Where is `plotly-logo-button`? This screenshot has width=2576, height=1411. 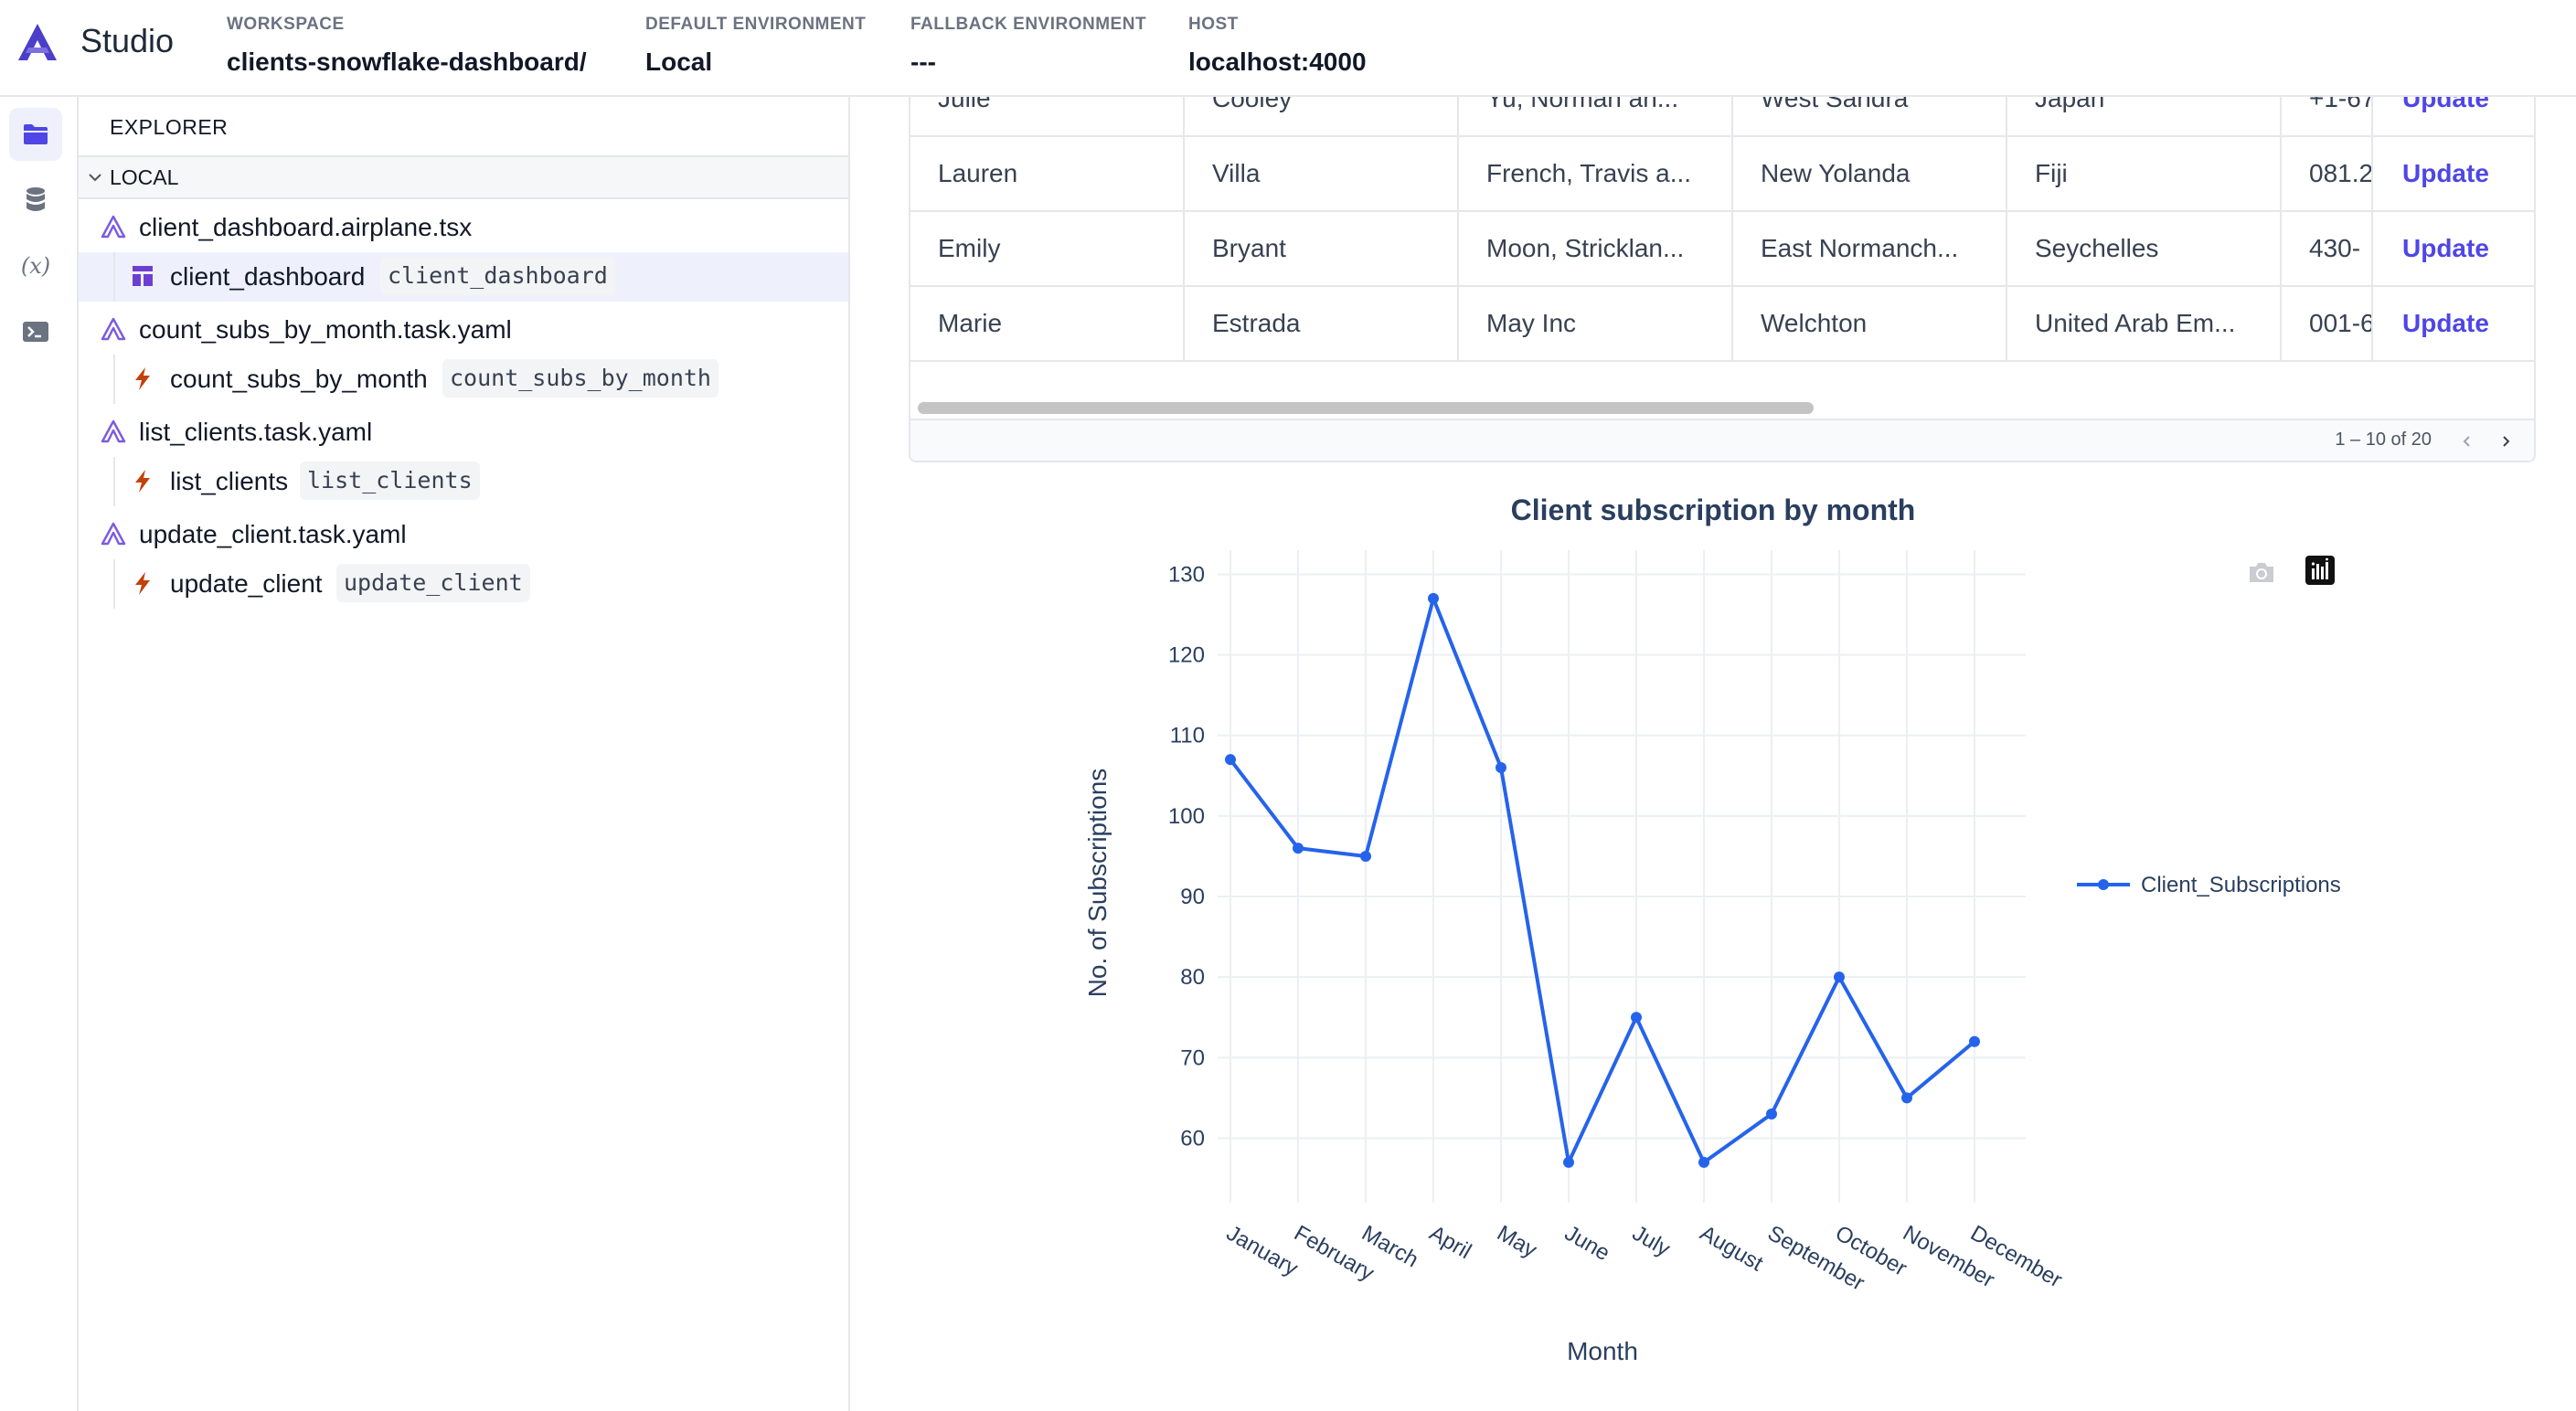 plotly-logo-button is located at coordinates (2320, 570).